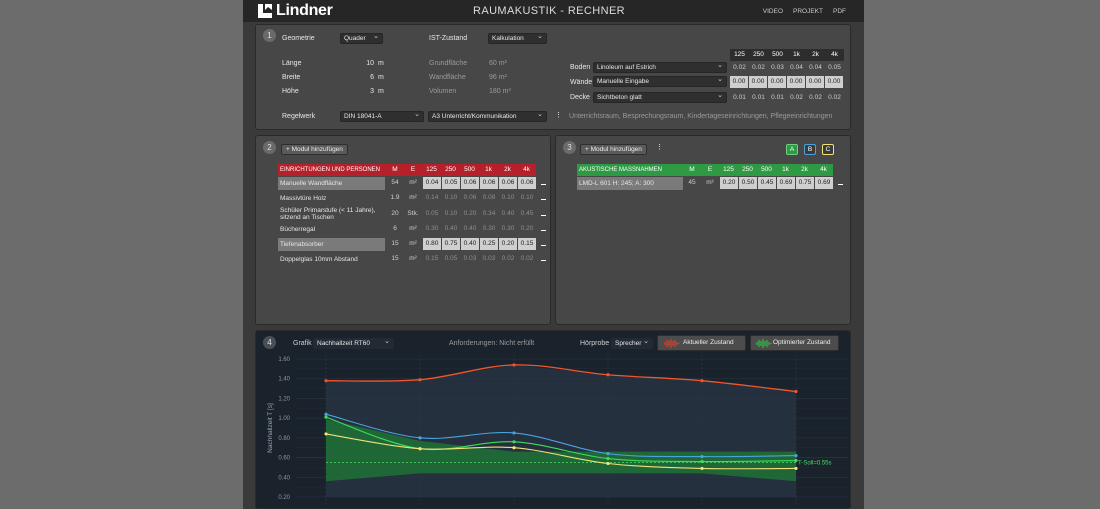 This screenshot has width=1100, height=509. I want to click on waende-label: Wände, so click(581, 82).